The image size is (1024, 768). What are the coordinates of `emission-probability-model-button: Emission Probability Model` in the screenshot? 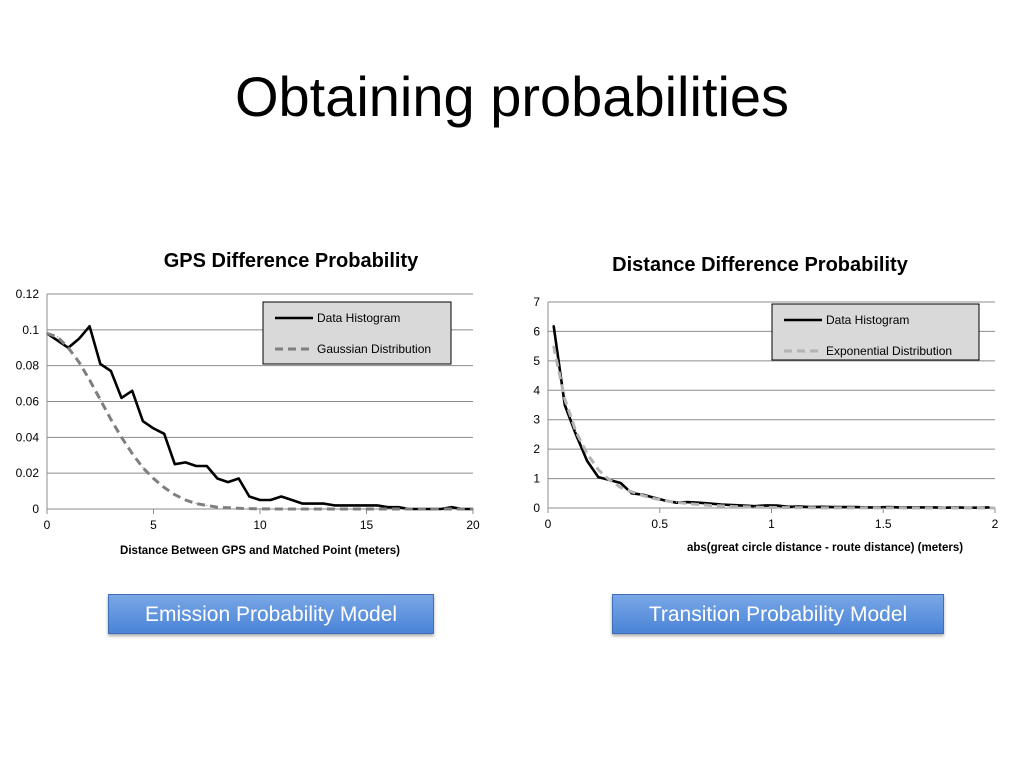 It's located at (271, 614).